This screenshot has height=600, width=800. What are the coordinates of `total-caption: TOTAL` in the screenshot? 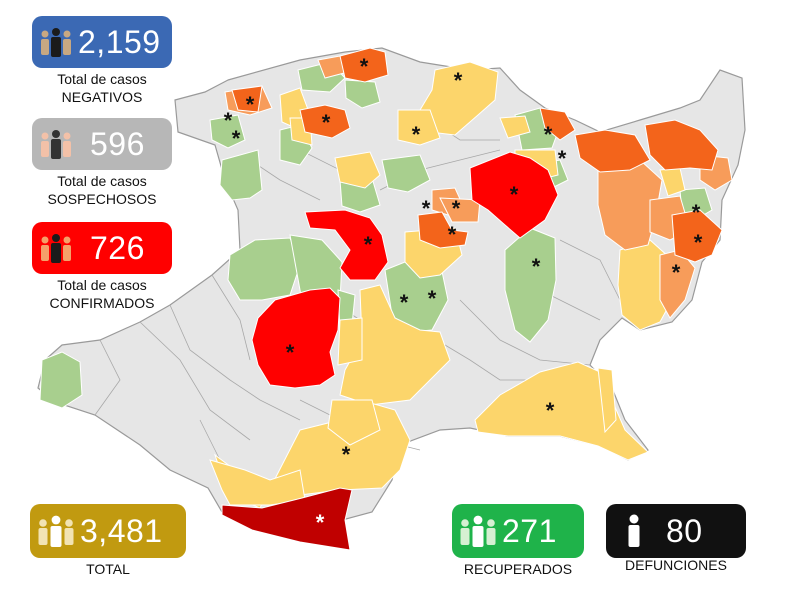 It's located at (108, 569).